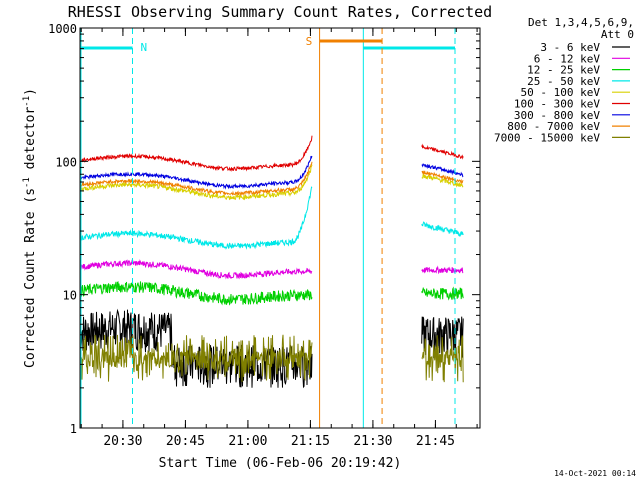 The height and width of the screenshot is (480, 640). What do you see at coordinates (62, 29) in the screenshot?
I see `y-tick-label: 1000` at bounding box center [62, 29].